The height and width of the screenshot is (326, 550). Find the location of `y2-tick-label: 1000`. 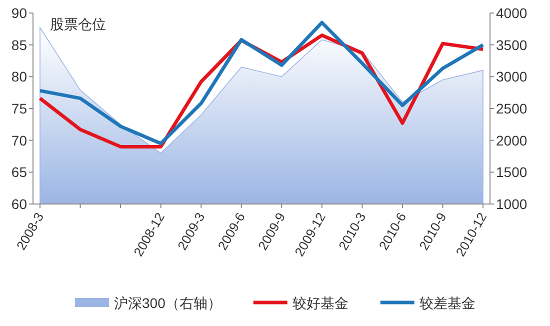

y2-tick-label: 1000 is located at coordinates (512, 204).